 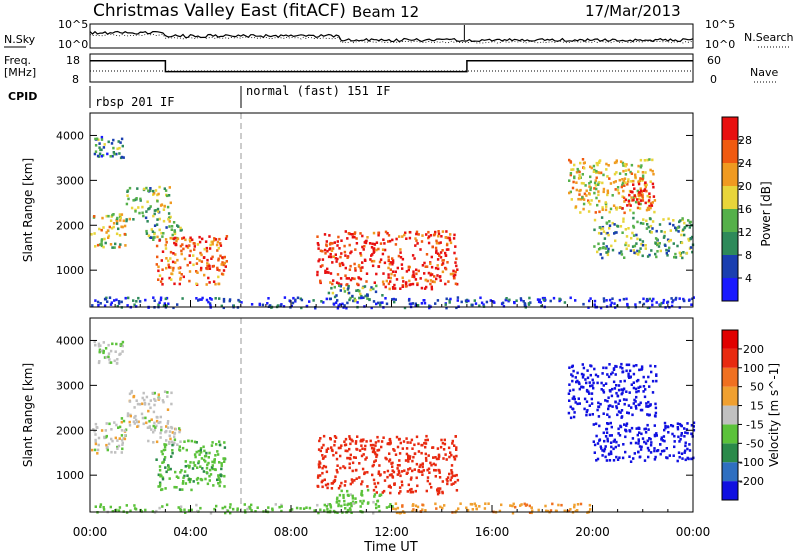 What do you see at coordinates (291, 532) in the screenshot?
I see `time-tick-label: 08:00` at bounding box center [291, 532].